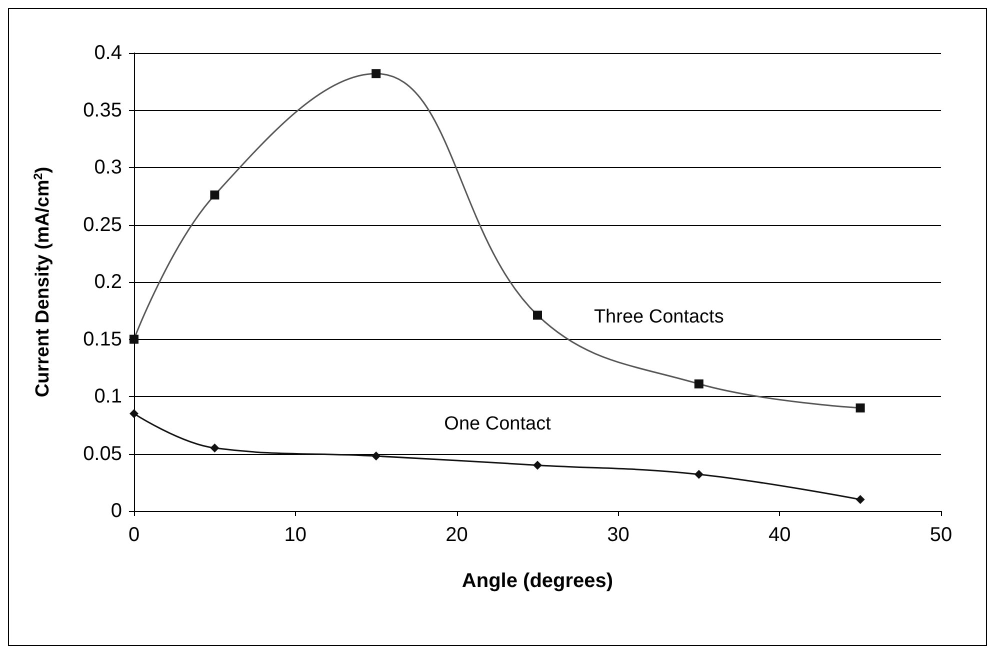 The width and height of the screenshot is (997, 656). Describe the element at coordinates (108, 397) in the screenshot. I see `y-tick-label: 0.1` at that location.